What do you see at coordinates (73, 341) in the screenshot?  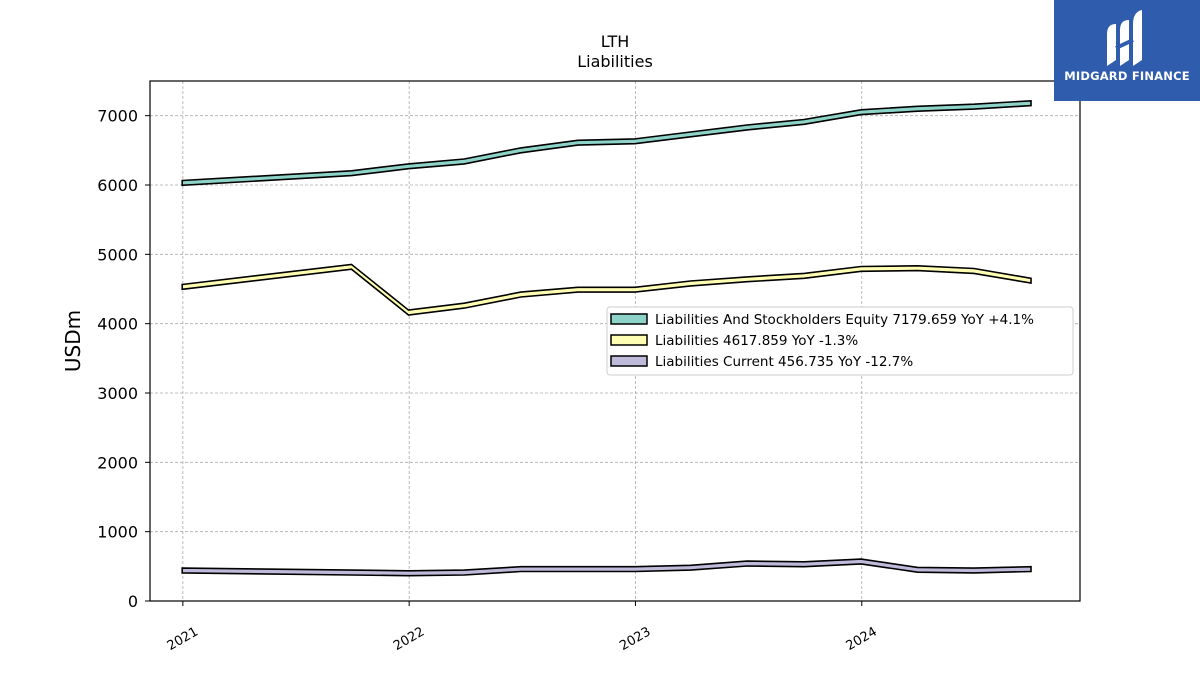 I see `y-axis-label: USDm` at bounding box center [73, 341].